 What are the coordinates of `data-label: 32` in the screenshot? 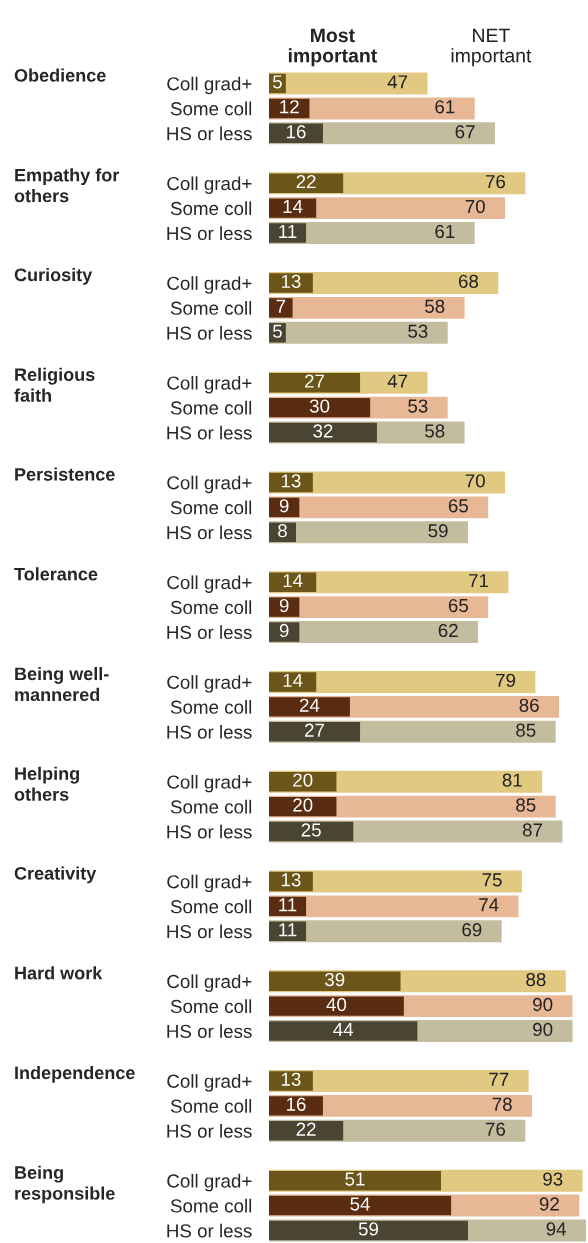 It's located at (323, 431).